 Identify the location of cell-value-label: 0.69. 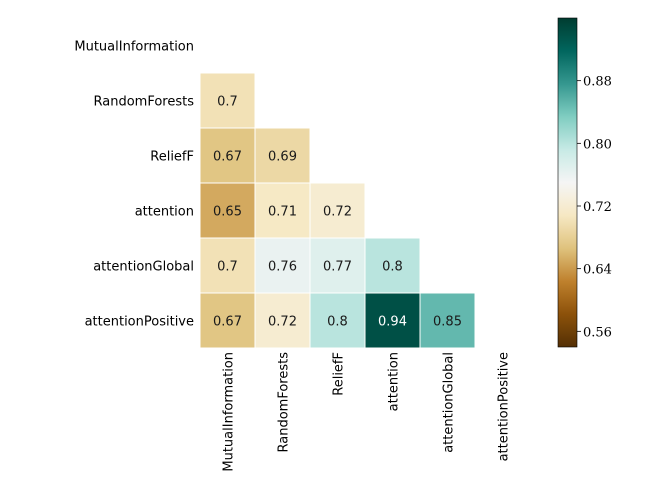
(282, 157).